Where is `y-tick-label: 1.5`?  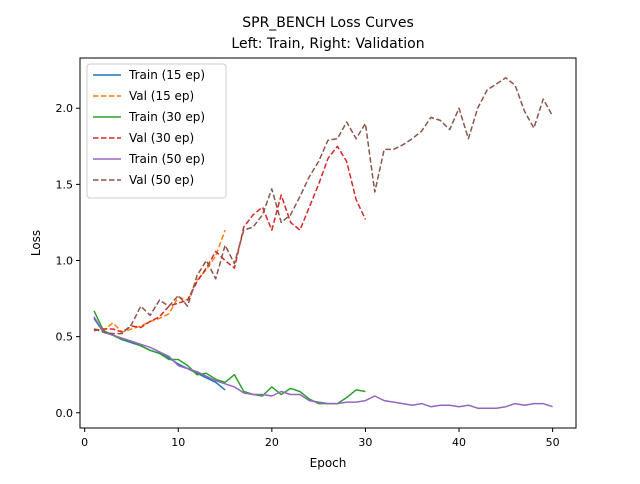
y-tick-label: 1.5 is located at coordinates (65, 184).